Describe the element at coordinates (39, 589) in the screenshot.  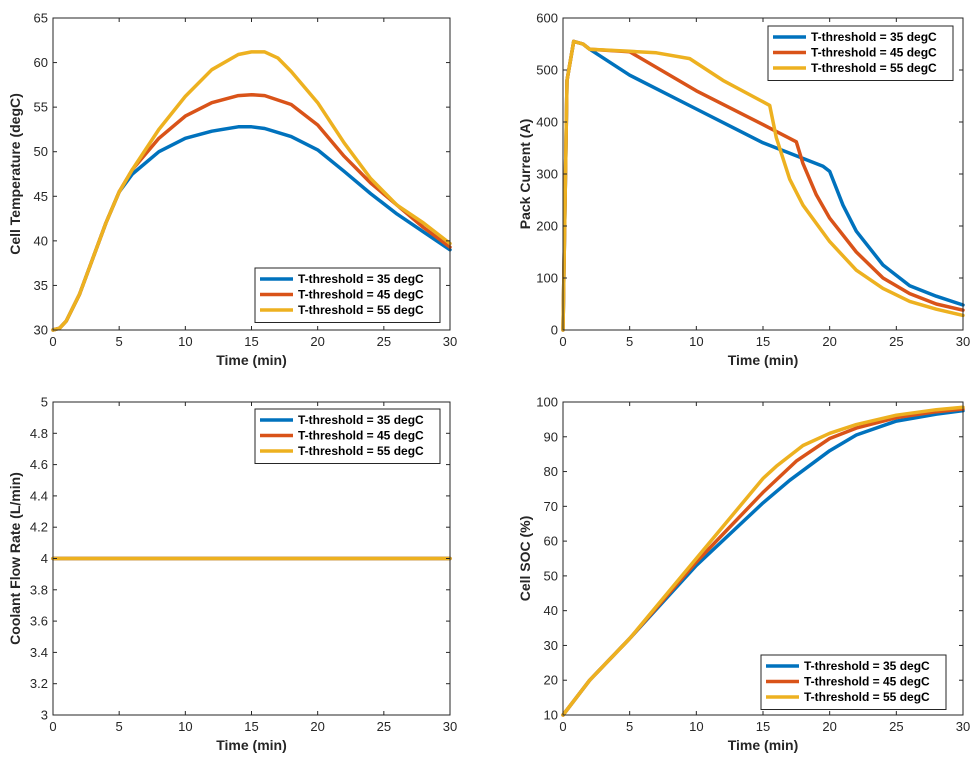
I see `y-tick-label: 3.8` at that location.